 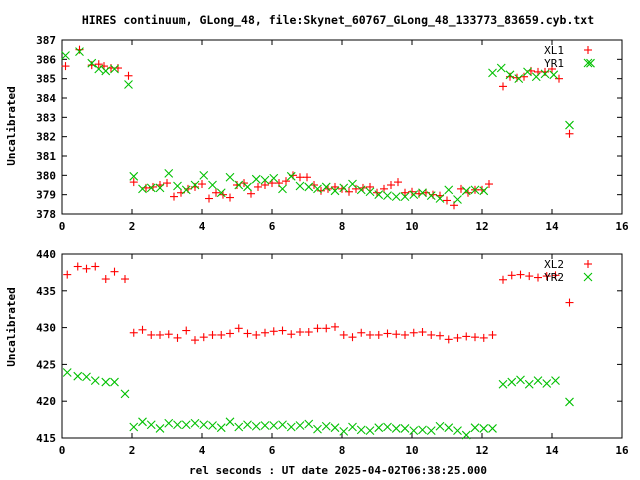 What do you see at coordinates (46, 137) in the screenshot?
I see `y-tick-label: 382` at bounding box center [46, 137].